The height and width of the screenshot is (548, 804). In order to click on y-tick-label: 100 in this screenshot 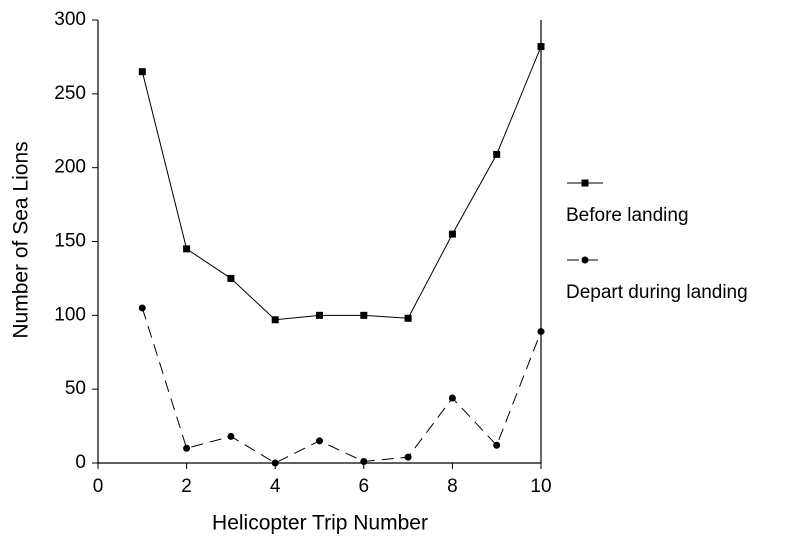, I will do `click(70, 314)`.